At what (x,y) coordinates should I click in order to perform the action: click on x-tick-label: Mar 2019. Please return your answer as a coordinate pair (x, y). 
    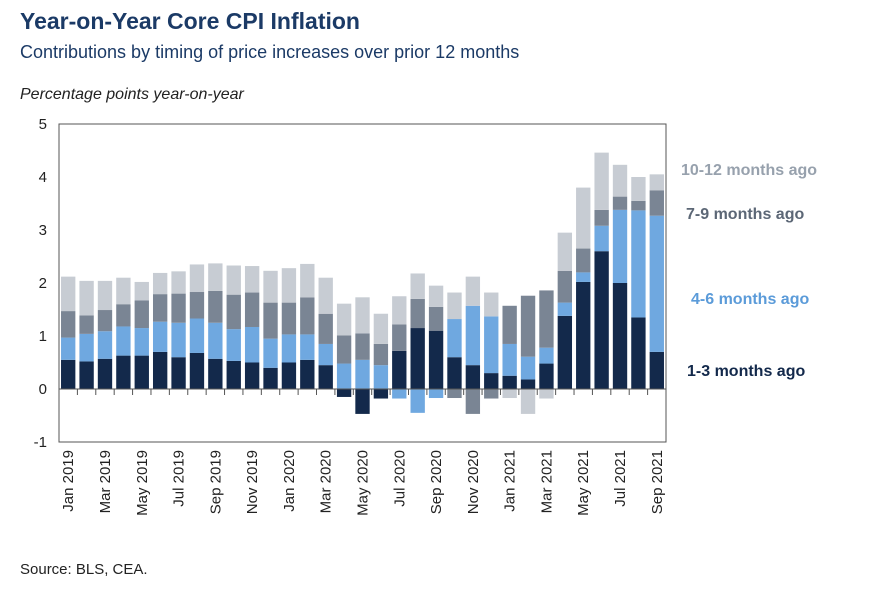
    Looking at the image, I should click on (105, 481).